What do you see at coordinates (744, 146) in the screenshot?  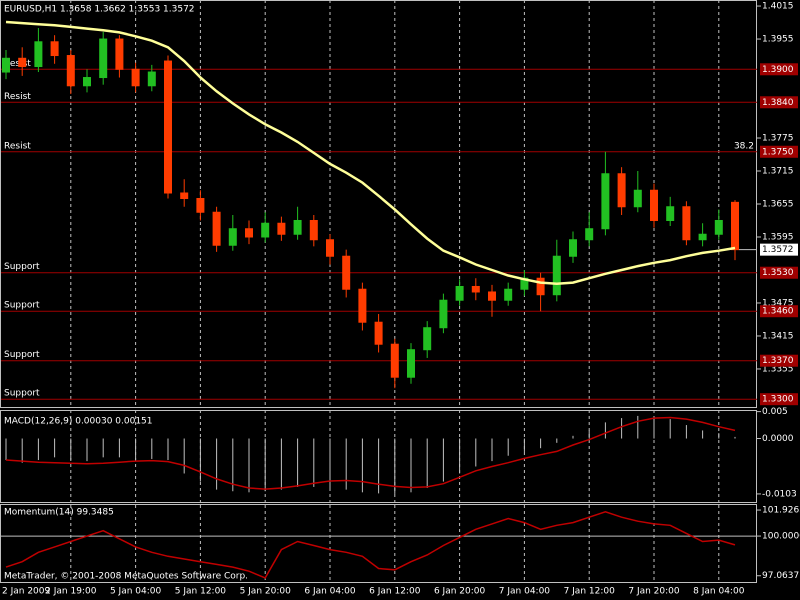 I see `level-note: 38.2` at bounding box center [744, 146].